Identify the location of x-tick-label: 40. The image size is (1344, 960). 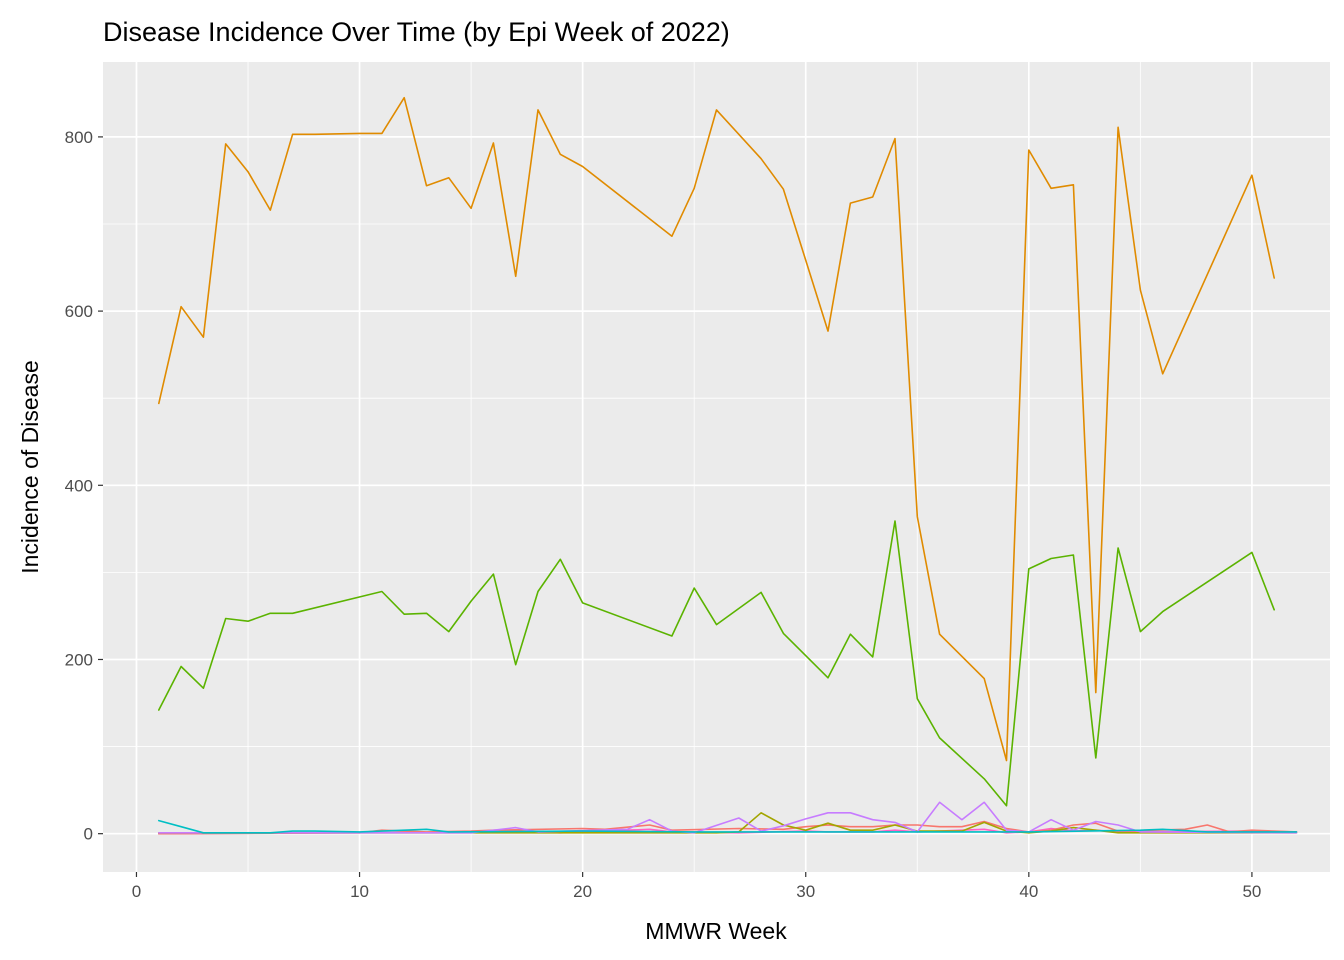
(1028, 891).